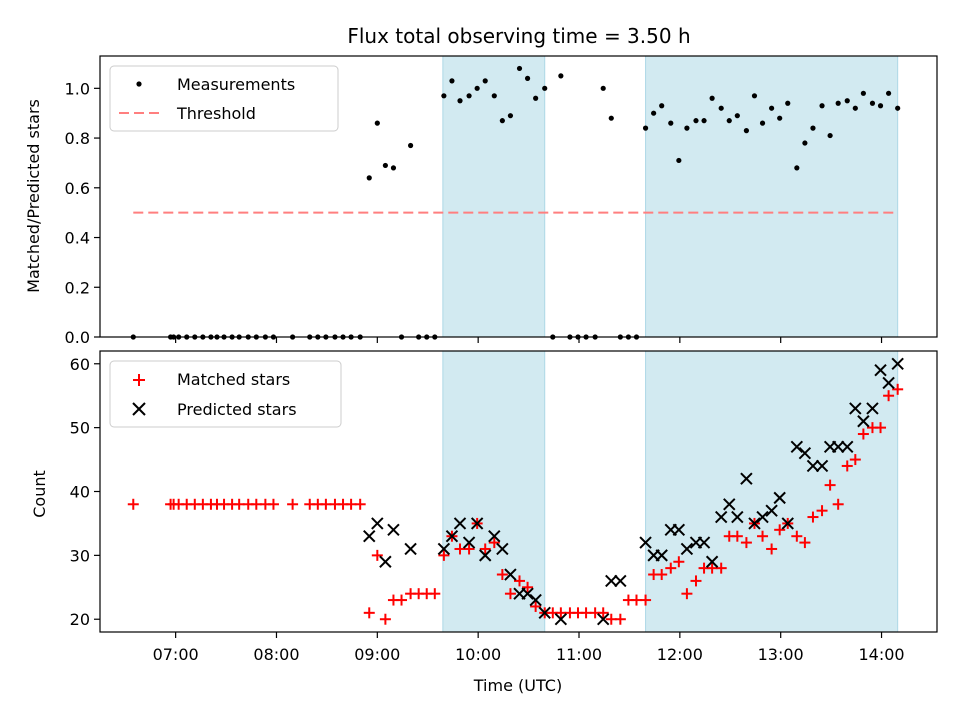  What do you see at coordinates (680, 654) in the screenshot?
I see `x-tick-label: 12:00` at bounding box center [680, 654].